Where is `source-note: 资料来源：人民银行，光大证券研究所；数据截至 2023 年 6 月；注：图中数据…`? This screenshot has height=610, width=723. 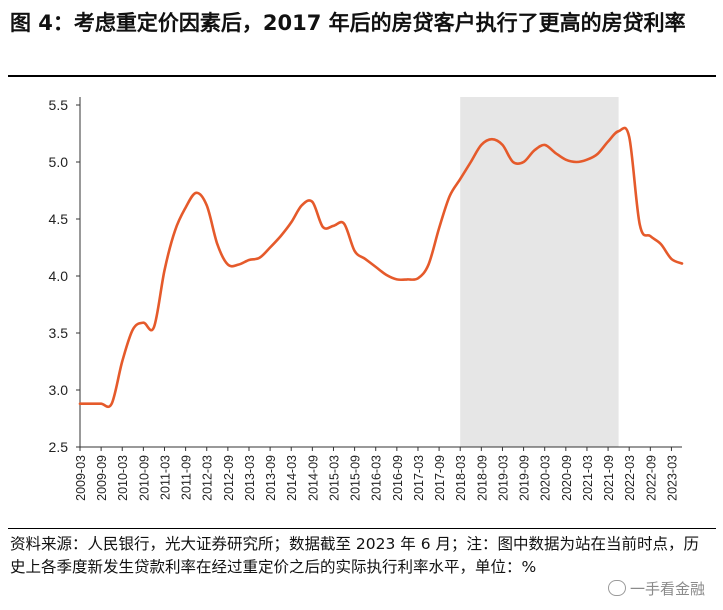 source-note: 资料来源：人民银行，光大证券研究所；数据截至 2023 年 6 月；注：图中数据… is located at coordinates (355, 555).